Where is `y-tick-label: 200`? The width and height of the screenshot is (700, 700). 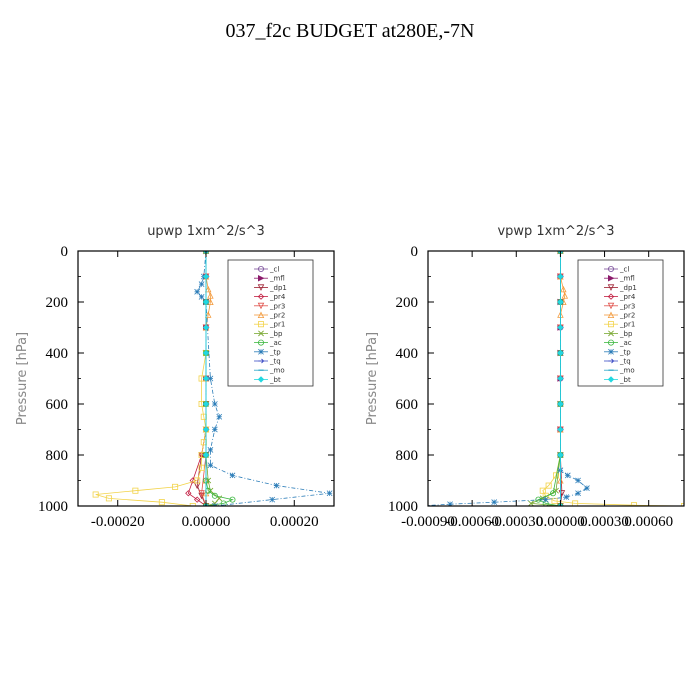
y-tick-label: 200 is located at coordinates (407, 303).